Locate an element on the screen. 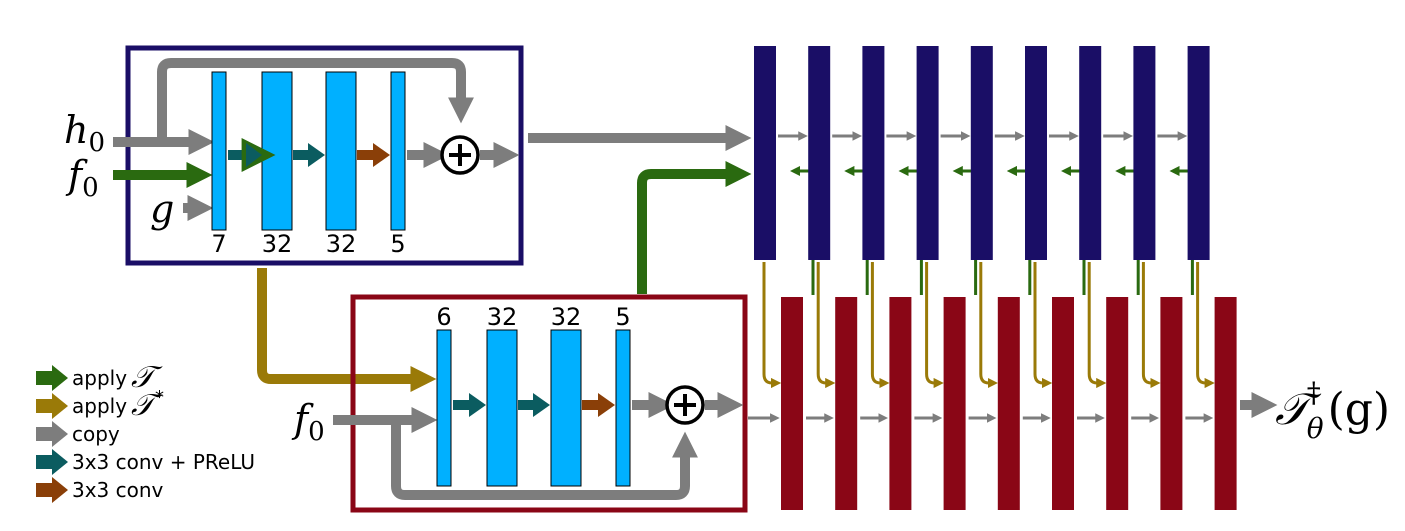 Image resolution: width=1405 pixels, height=531 pixels. dual-input-f-label: f0 is located at coordinates (308, 422).